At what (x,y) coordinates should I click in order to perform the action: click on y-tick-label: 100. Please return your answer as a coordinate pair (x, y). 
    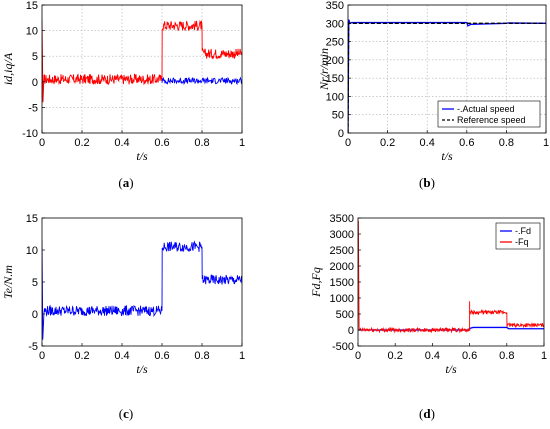
    Looking at the image, I should click on (335, 97).